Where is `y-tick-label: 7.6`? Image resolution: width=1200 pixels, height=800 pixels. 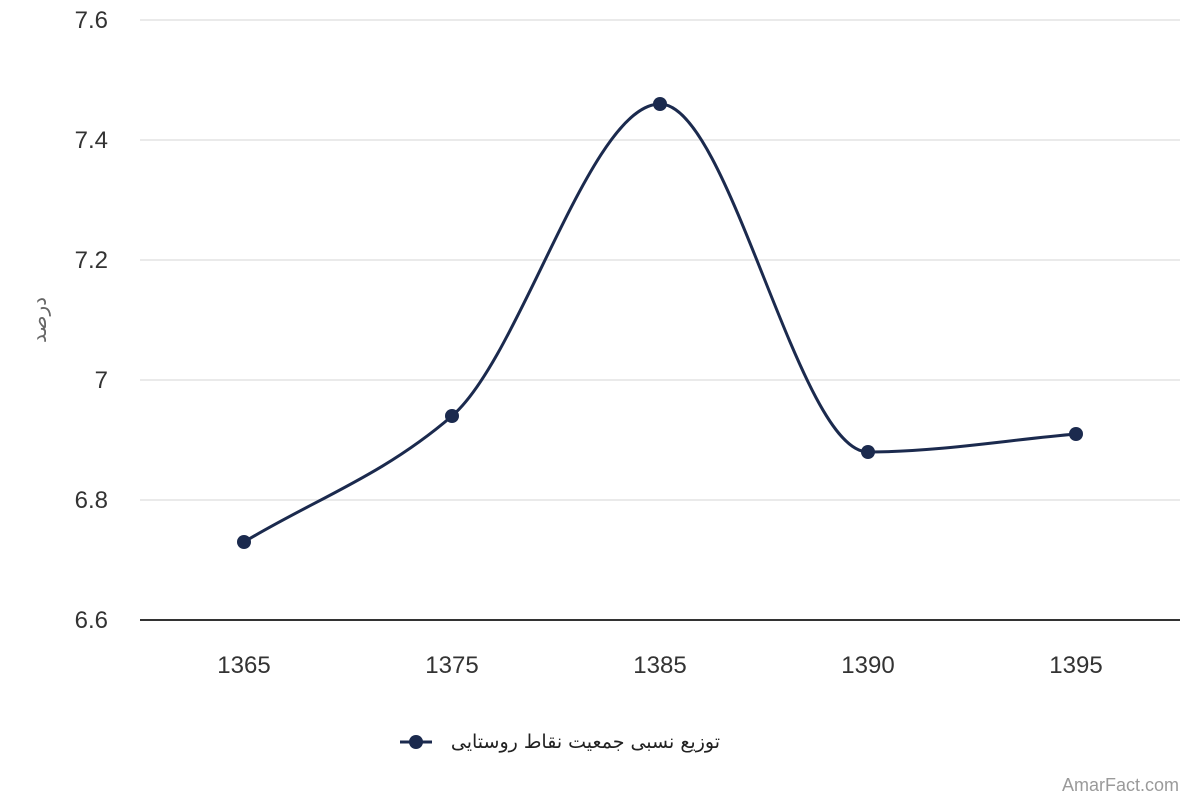 y-tick-label: 7.6 is located at coordinates (91, 20).